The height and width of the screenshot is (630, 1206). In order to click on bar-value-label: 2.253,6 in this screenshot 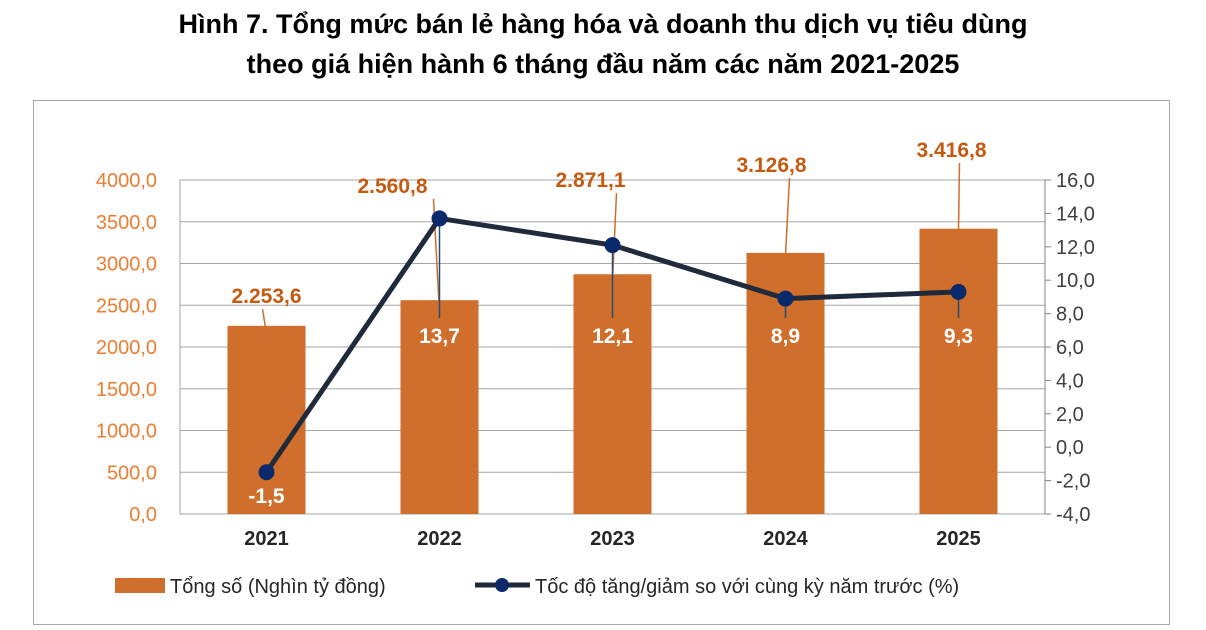, I will do `click(266, 296)`.